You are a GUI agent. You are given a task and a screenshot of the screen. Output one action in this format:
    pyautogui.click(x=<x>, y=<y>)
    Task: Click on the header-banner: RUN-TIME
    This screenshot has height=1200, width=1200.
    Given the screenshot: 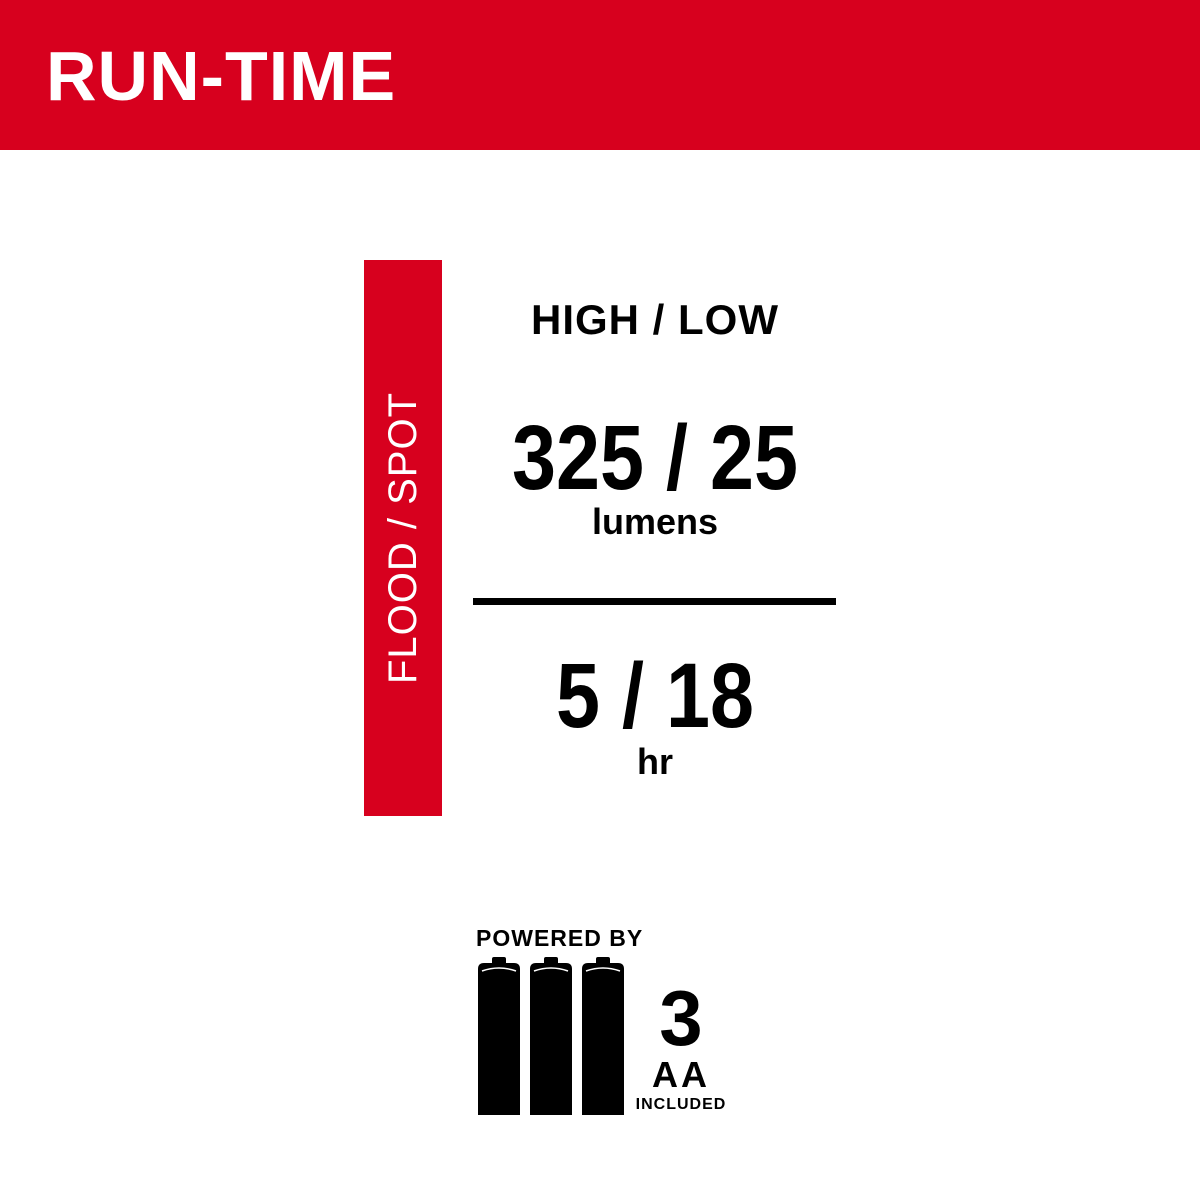 What is the action you would take?
    pyautogui.click(x=600, y=75)
    